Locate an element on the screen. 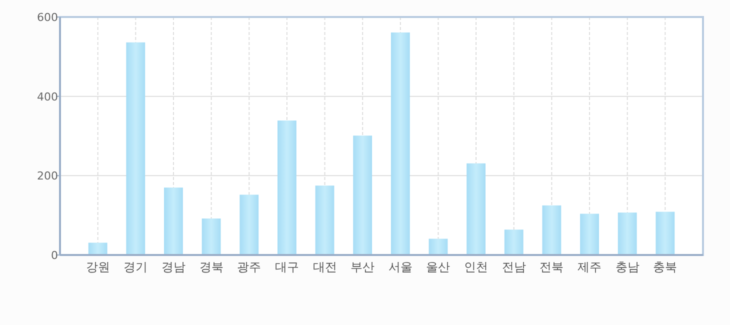  x-tick-label: 울산 is located at coordinates (438, 267).